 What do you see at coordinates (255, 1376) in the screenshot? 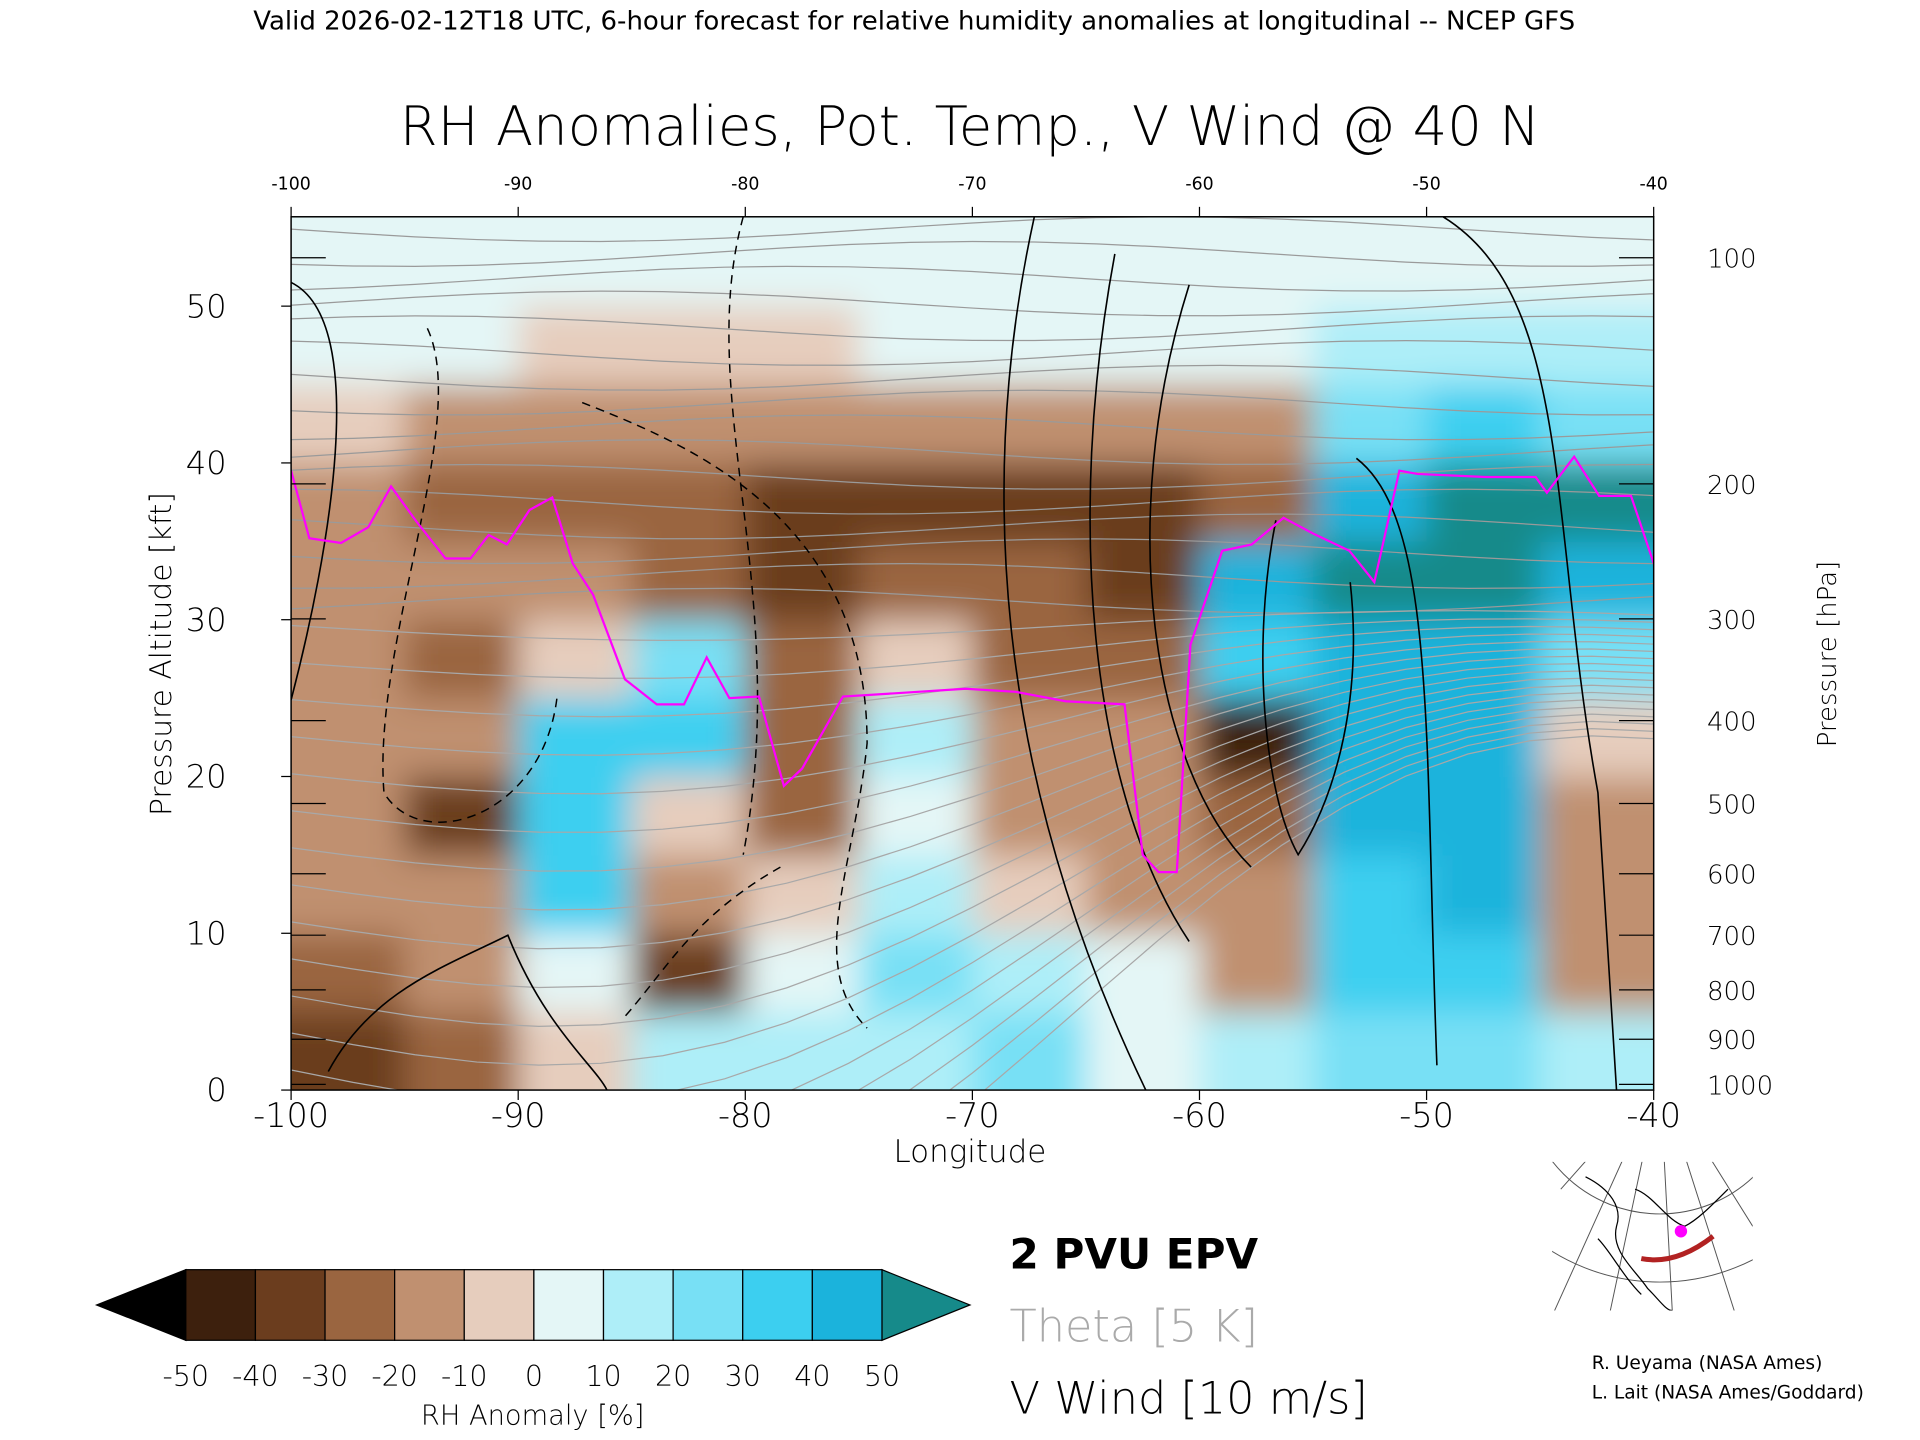
I see `colorbar-tick-label: -40` at bounding box center [255, 1376].